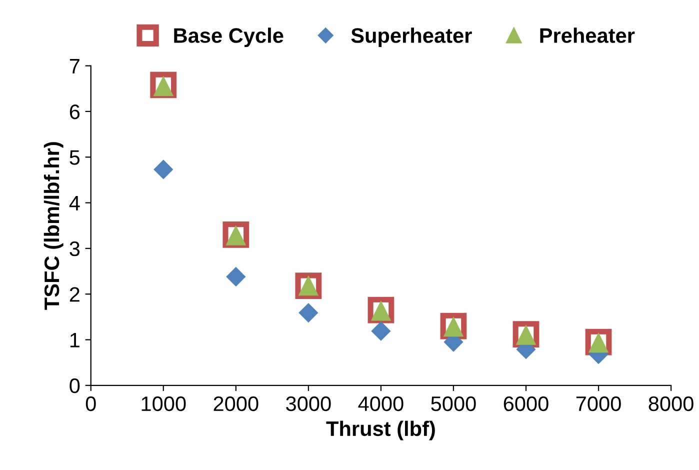  What do you see at coordinates (75, 294) in the screenshot?
I see `y-tick-label: 2` at bounding box center [75, 294].